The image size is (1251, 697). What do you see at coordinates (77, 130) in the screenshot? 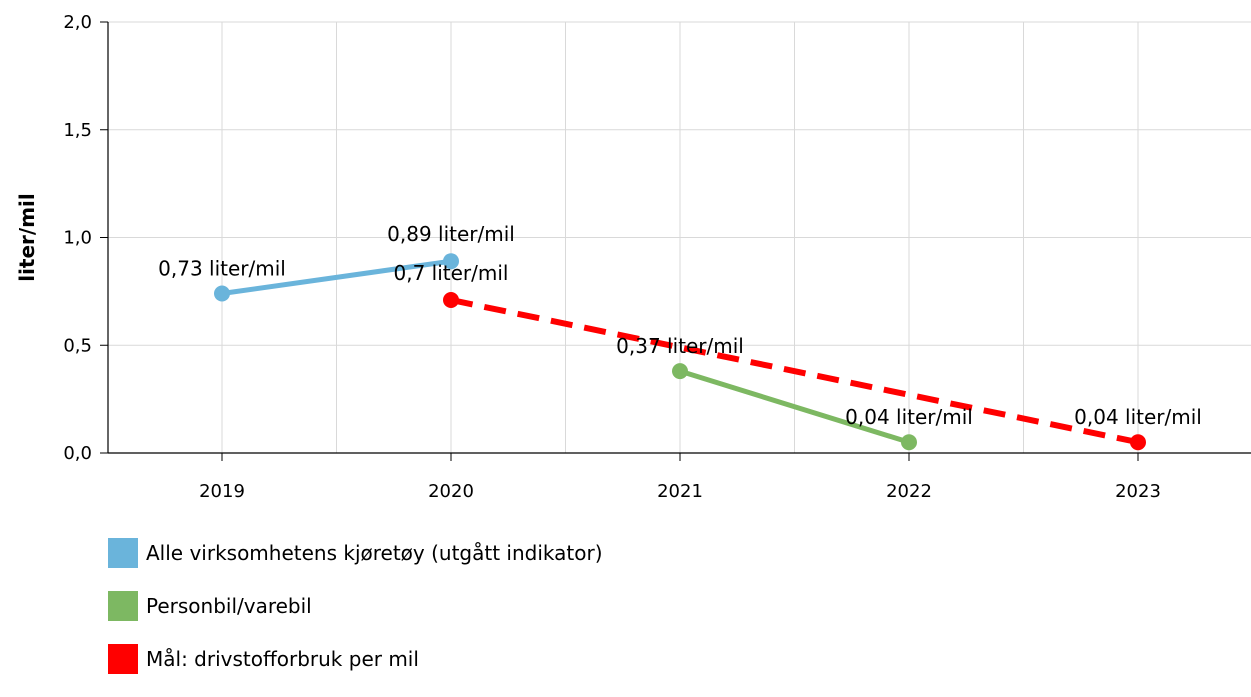
I see `y-tick-label: 1,5` at bounding box center [77, 130].